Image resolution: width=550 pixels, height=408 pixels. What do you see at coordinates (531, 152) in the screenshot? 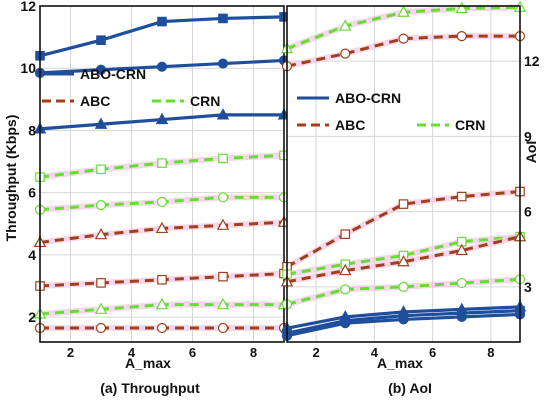
I see `y-axis-label-aoi: AoI` at bounding box center [531, 152].